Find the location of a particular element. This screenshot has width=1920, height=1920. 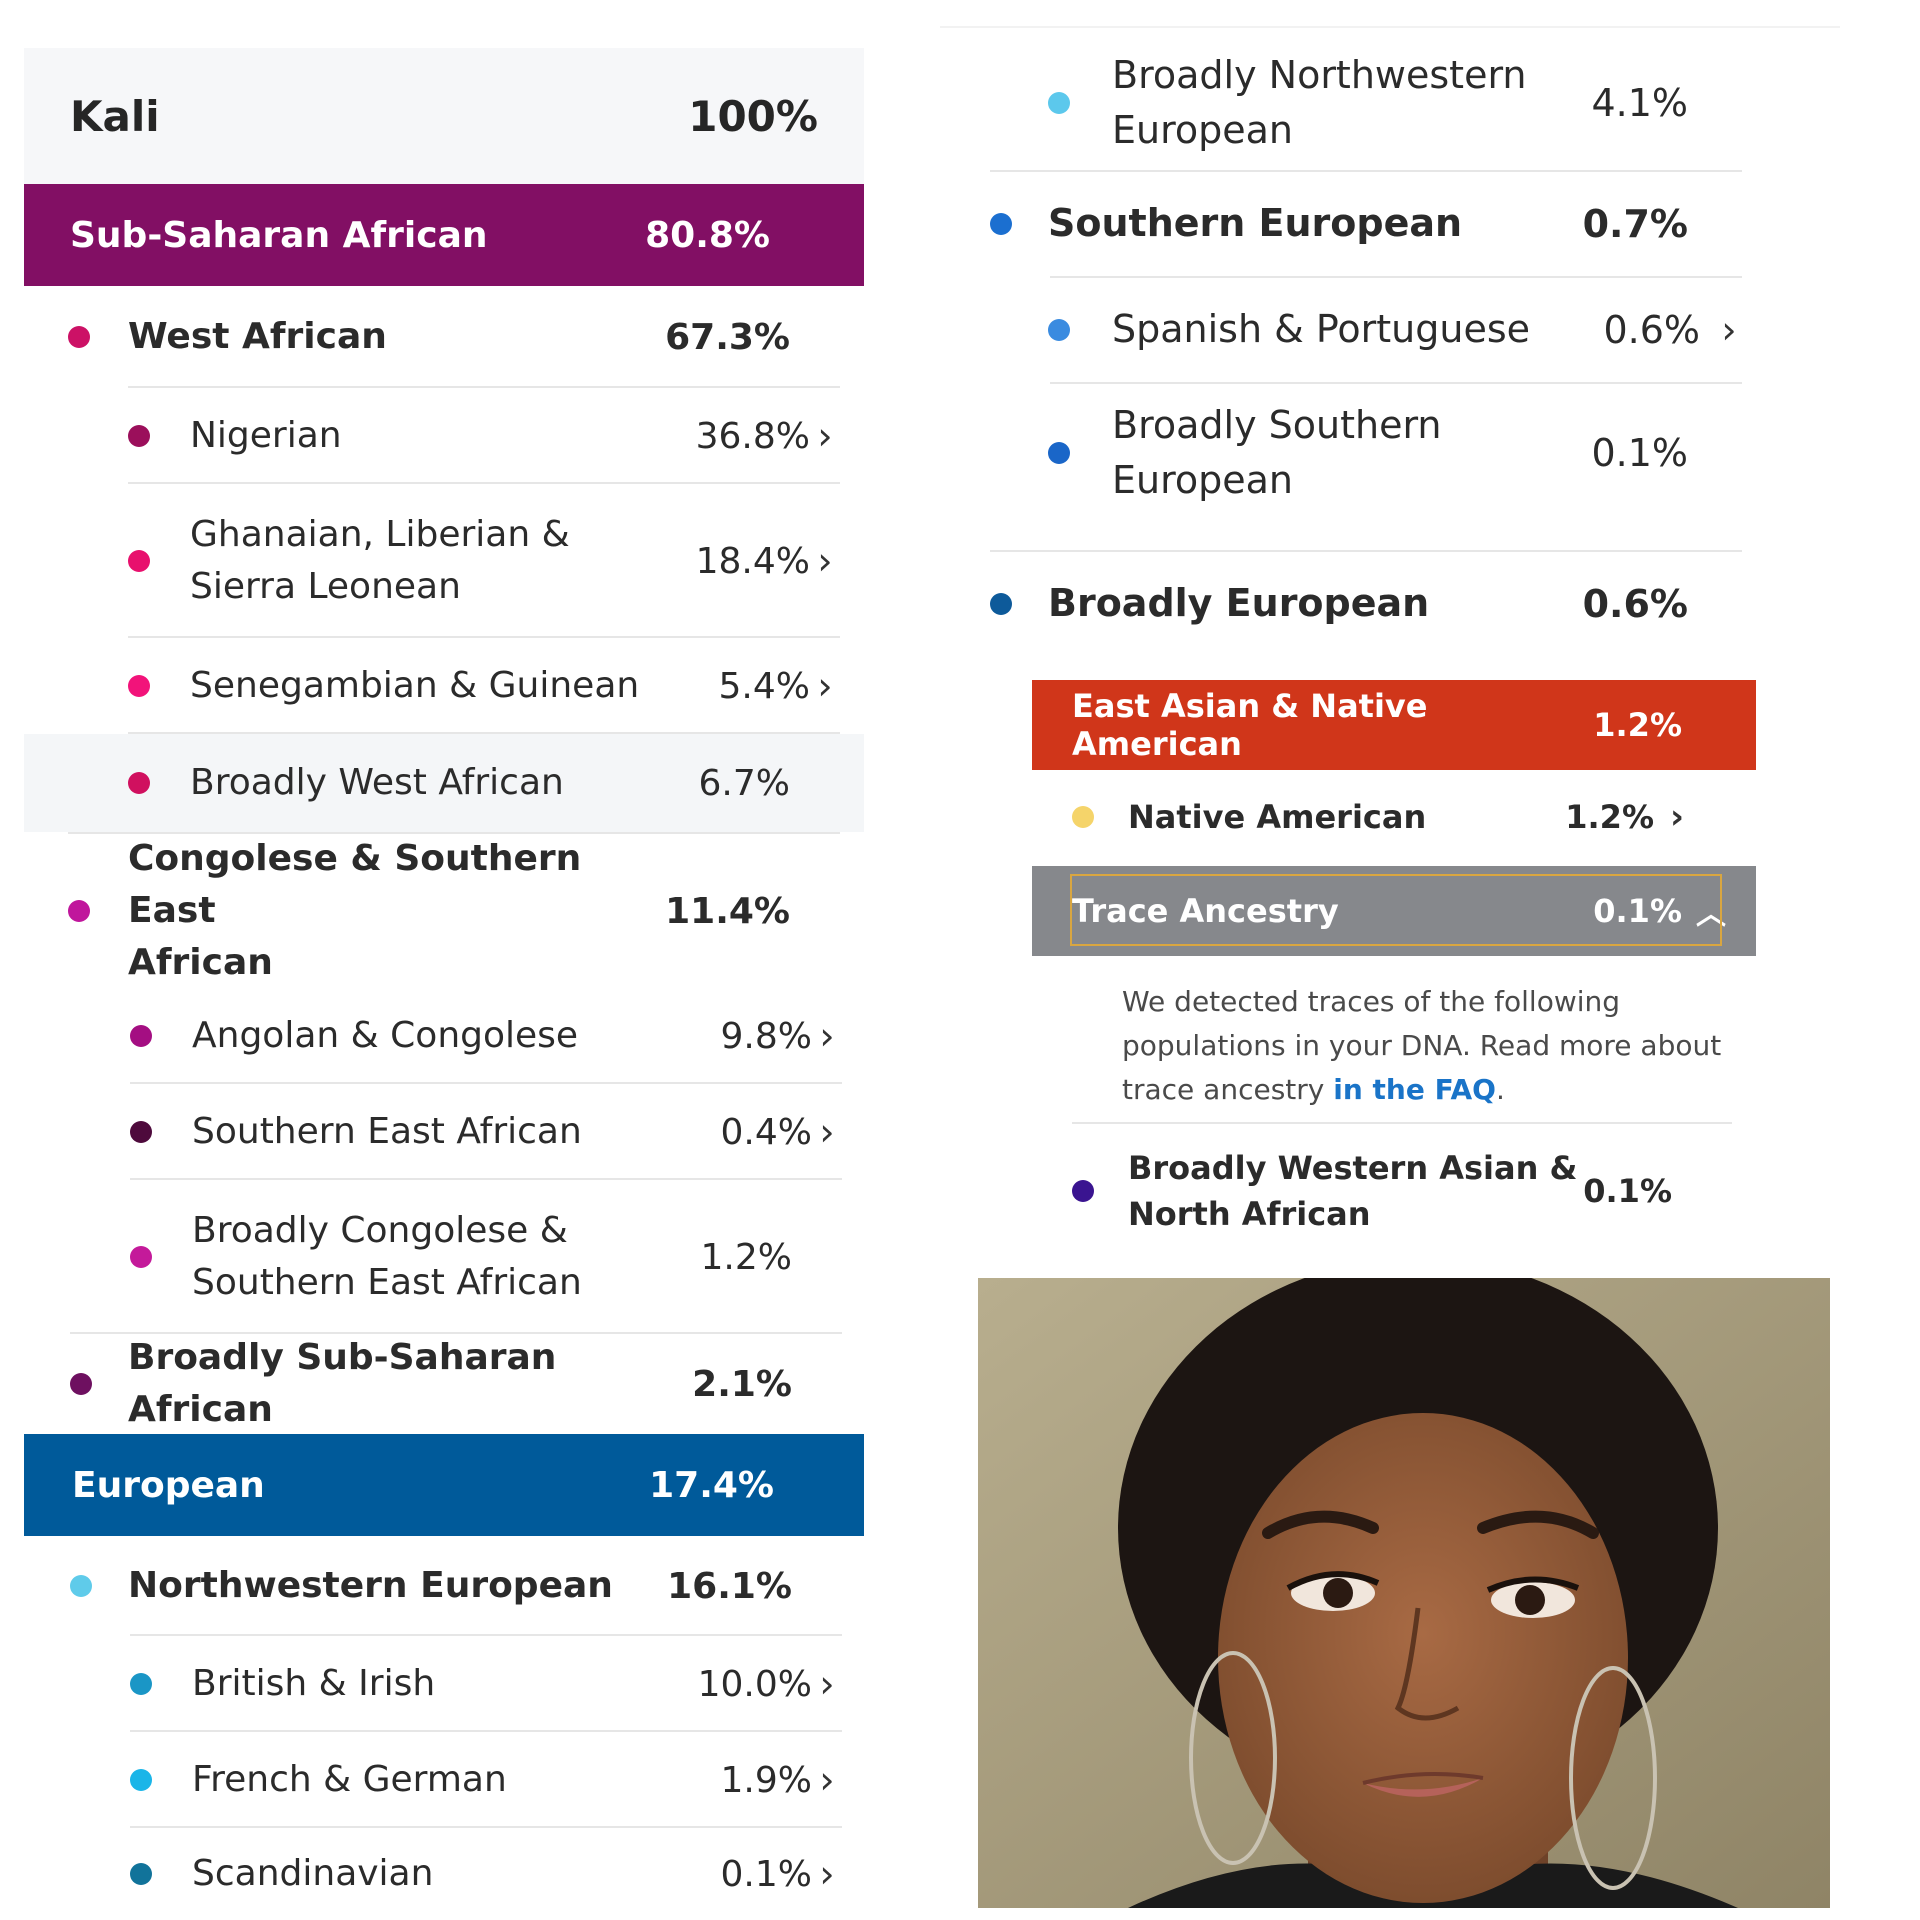

southern-european-label: Southern European is located at coordinates (1255, 223).